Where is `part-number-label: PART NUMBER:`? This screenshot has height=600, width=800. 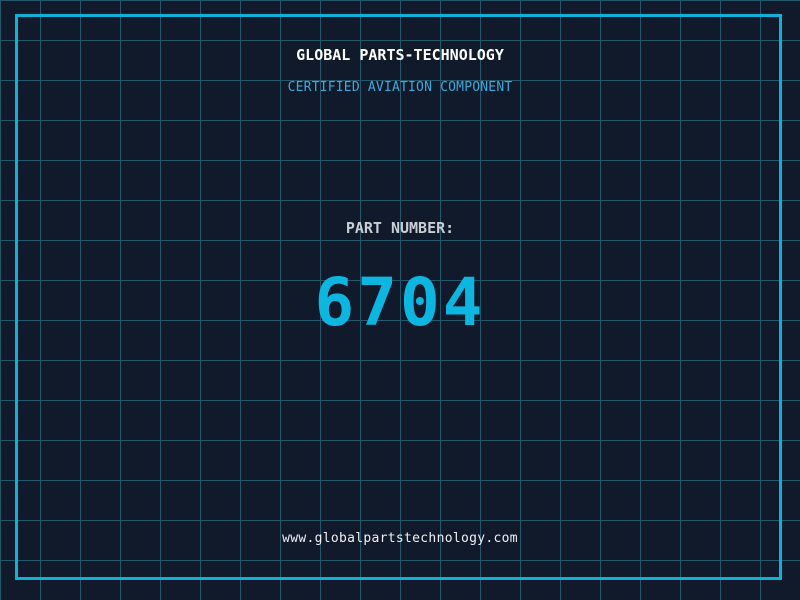 part-number-label: PART NUMBER: is located at coordinates (400, 228).